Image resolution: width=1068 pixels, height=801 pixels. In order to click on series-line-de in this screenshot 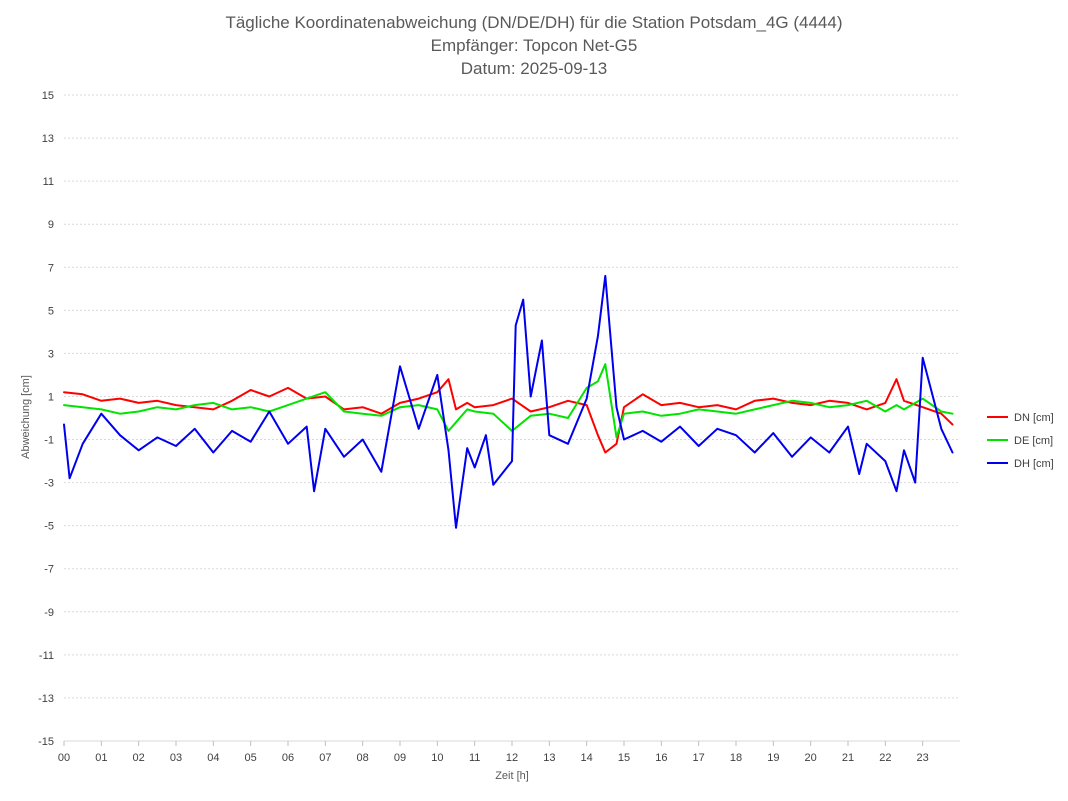, I will do `click(508, 401)`.